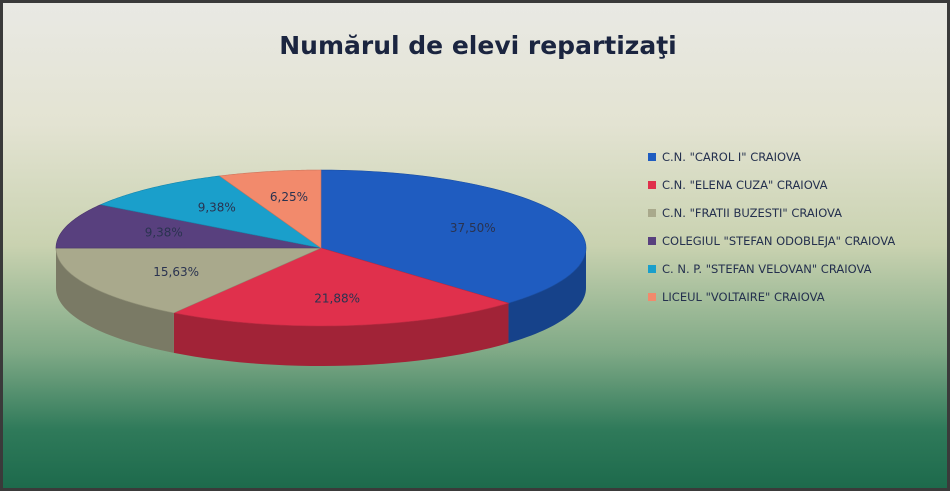 The image size is (950, 491). Describe the element at coordinates (176, 272) in the screenshot. I see `data-label: 15,63%` at that location.